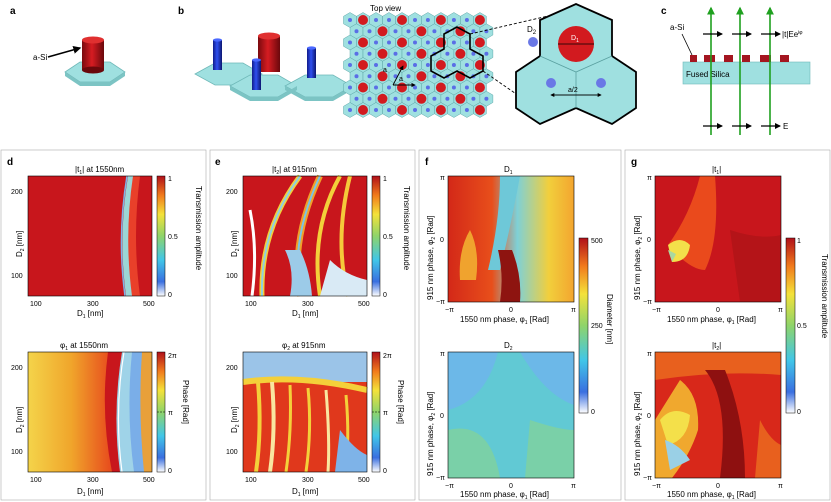  Describe the element at coordinates (597, 241) in the screenshot. I see `f-cbar-tick: 500` at that location.